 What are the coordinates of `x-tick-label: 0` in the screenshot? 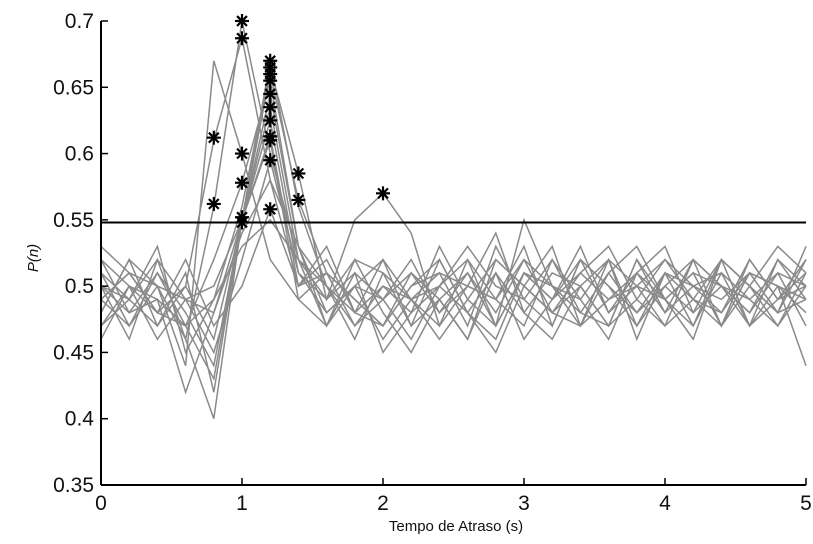 It's located at (101, 503).